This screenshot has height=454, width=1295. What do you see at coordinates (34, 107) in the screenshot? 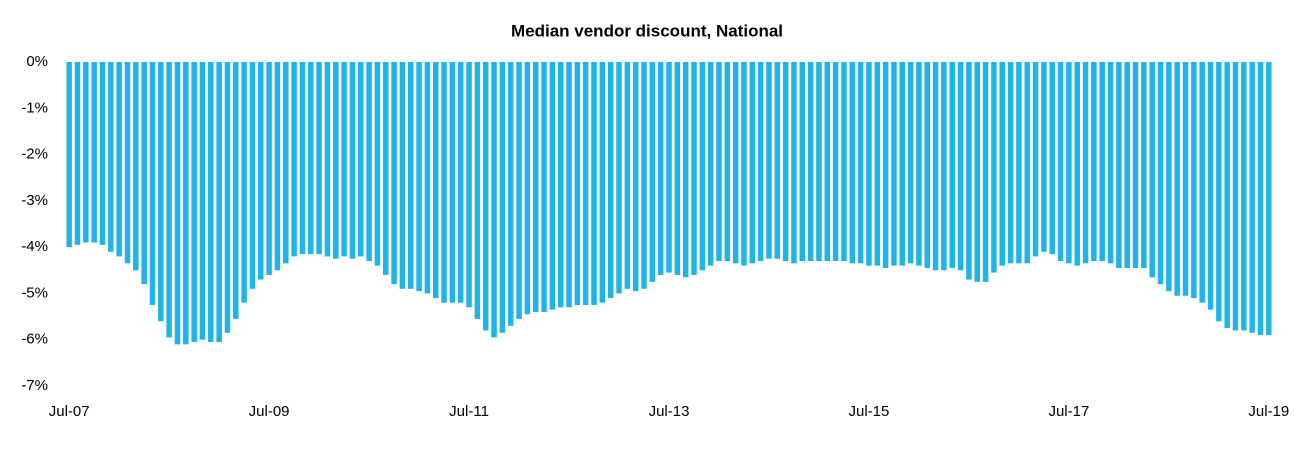
I see `y-tick-label: -1%` at bounding box center [34, 107].